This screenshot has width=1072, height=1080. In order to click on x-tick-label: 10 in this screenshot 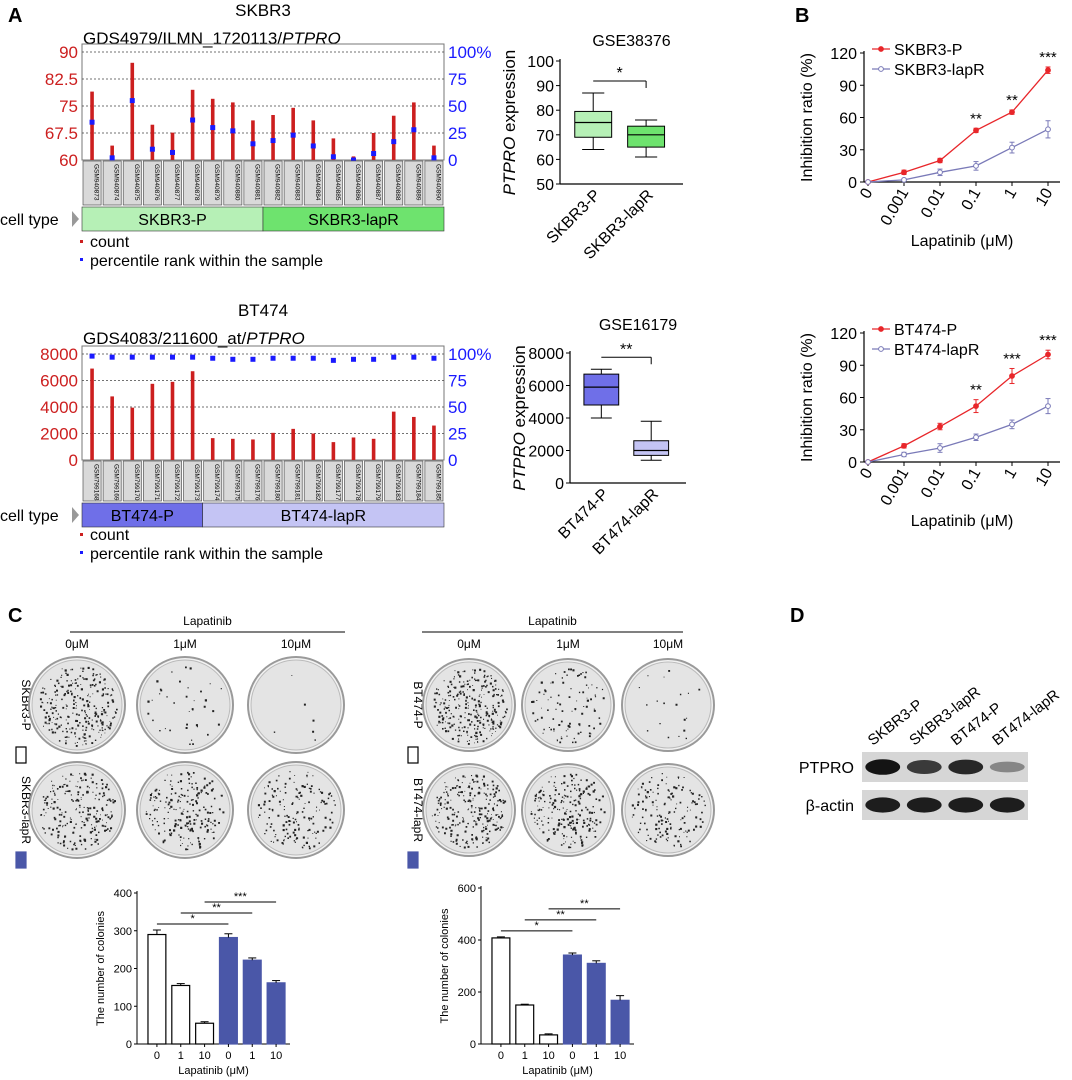, I will do `click(204, 1056)`.